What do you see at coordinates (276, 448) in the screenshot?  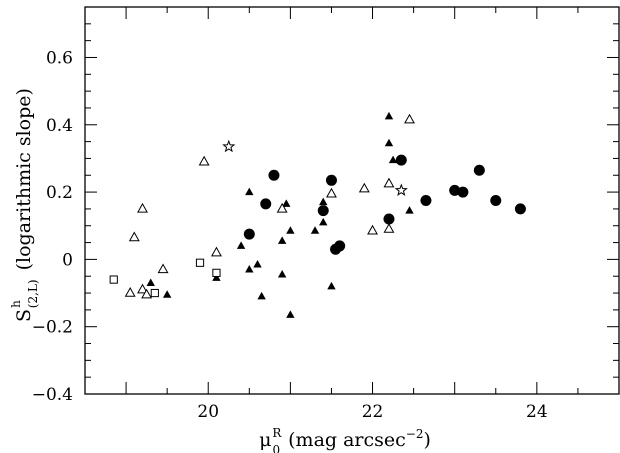 I see `x-label-sub: 0` at bounding box center [276, 448].